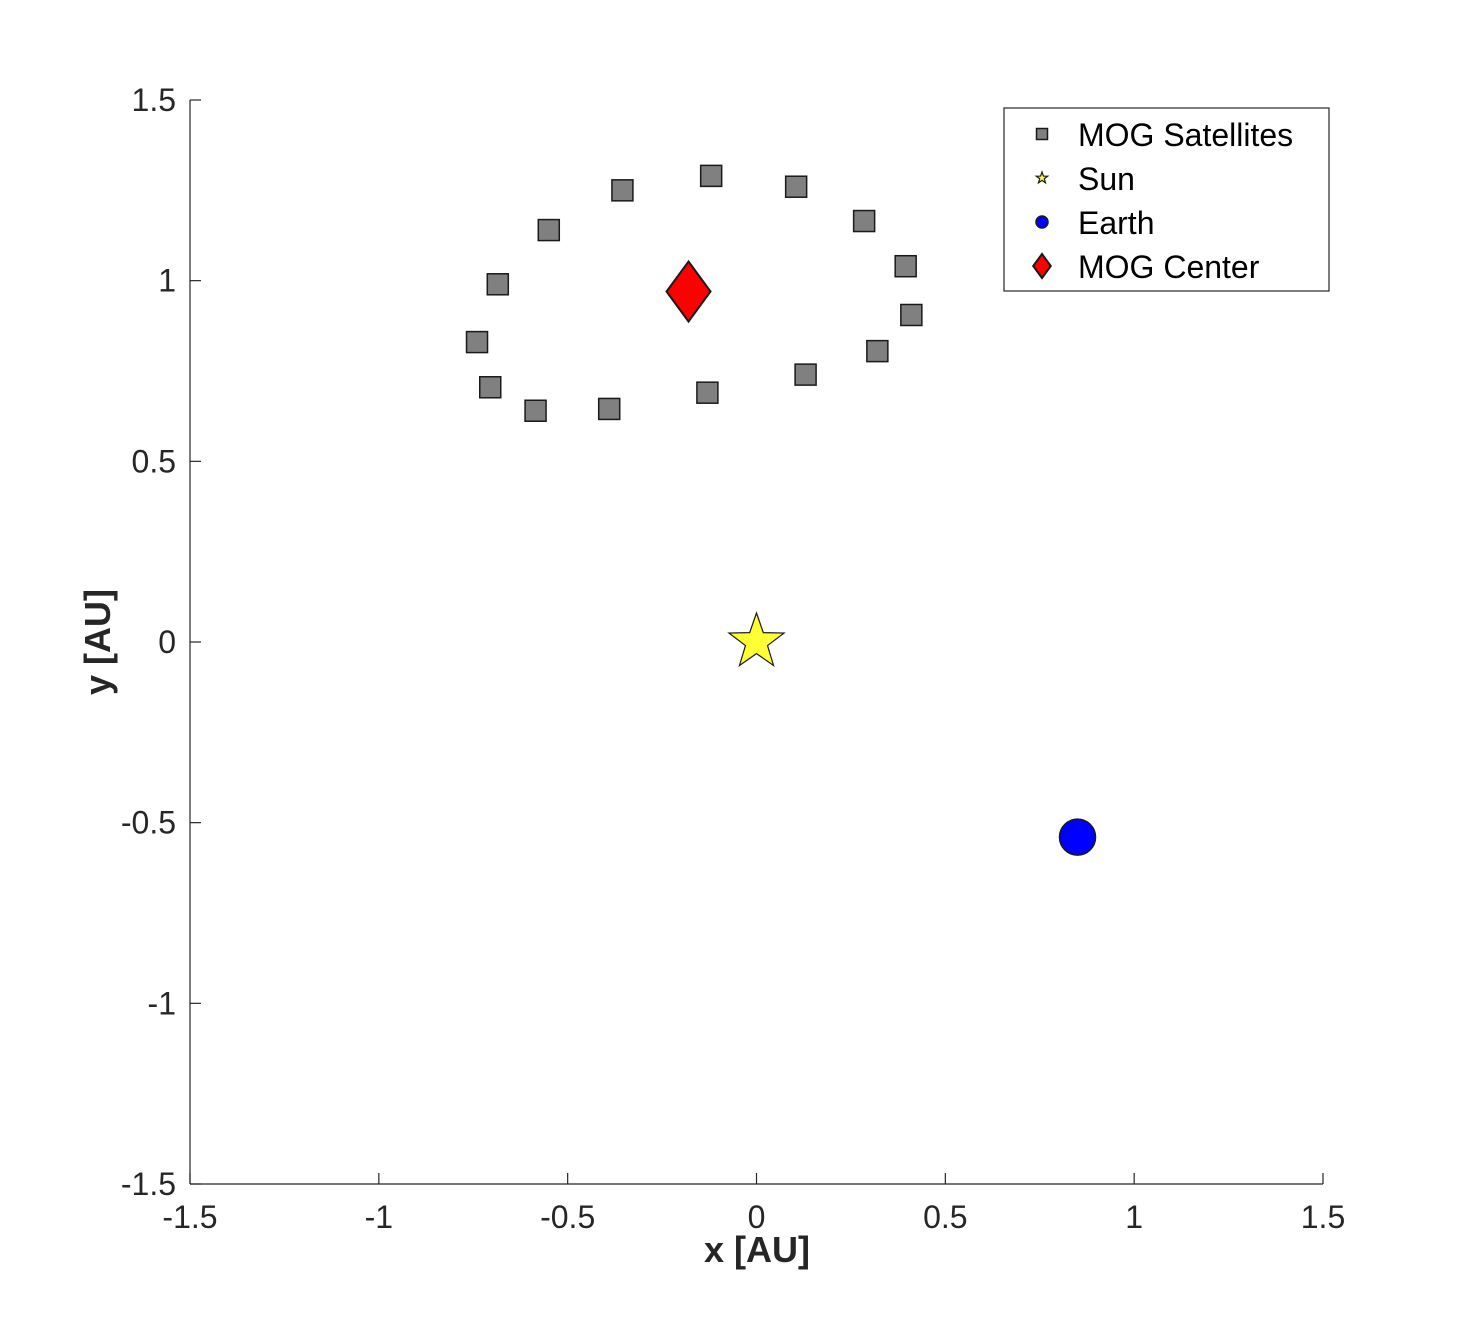  Describe the element at coordinates (162, 1003) in the screenshot. I see `y-tick-label: -1` at that location.